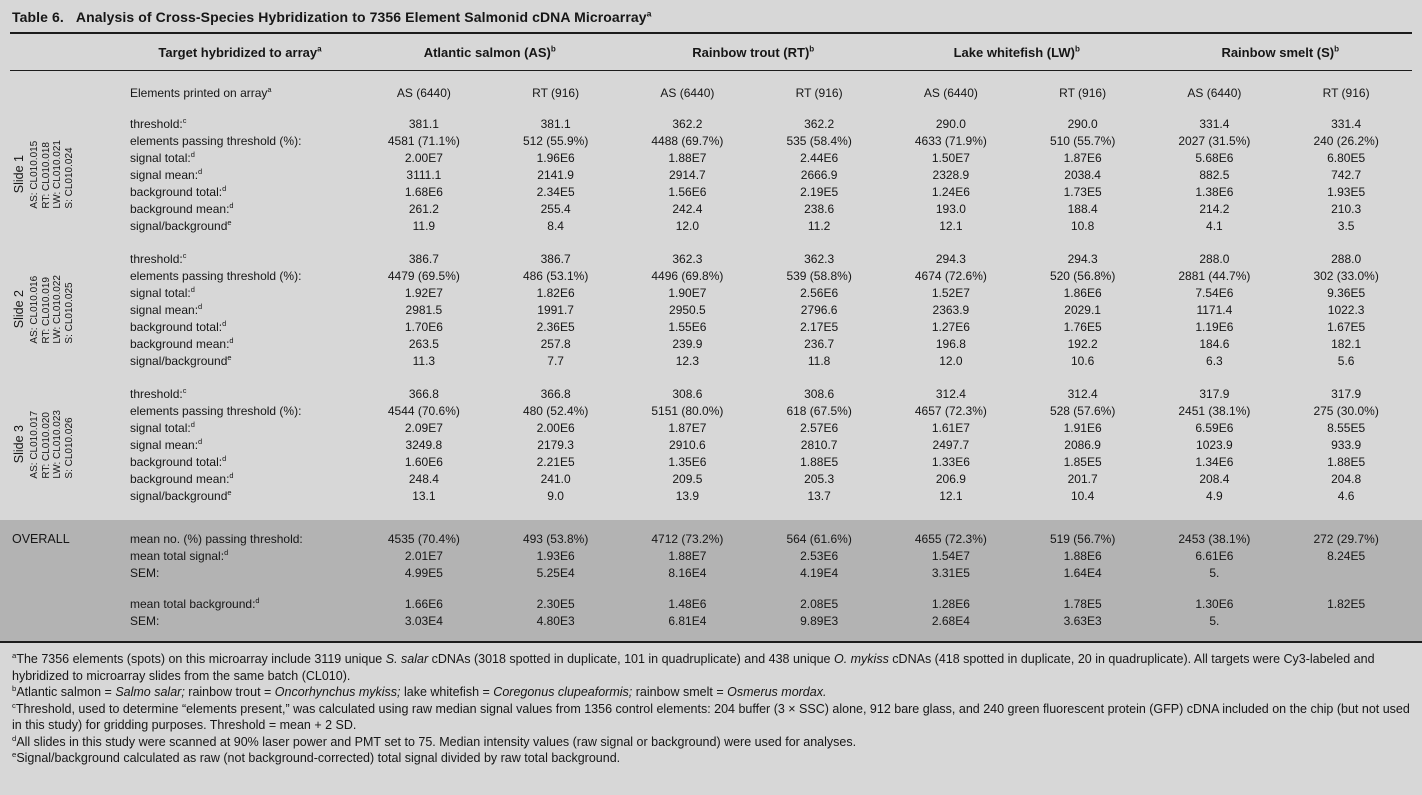 This screenshot has height=795, width=1422. I want to click on data-cell: 1.66E6, so click(423, 603).